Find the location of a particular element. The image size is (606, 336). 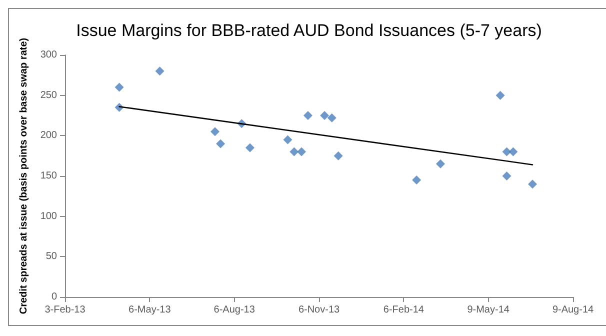

y-tick-label: 100 is located at coordinates (49, 216).